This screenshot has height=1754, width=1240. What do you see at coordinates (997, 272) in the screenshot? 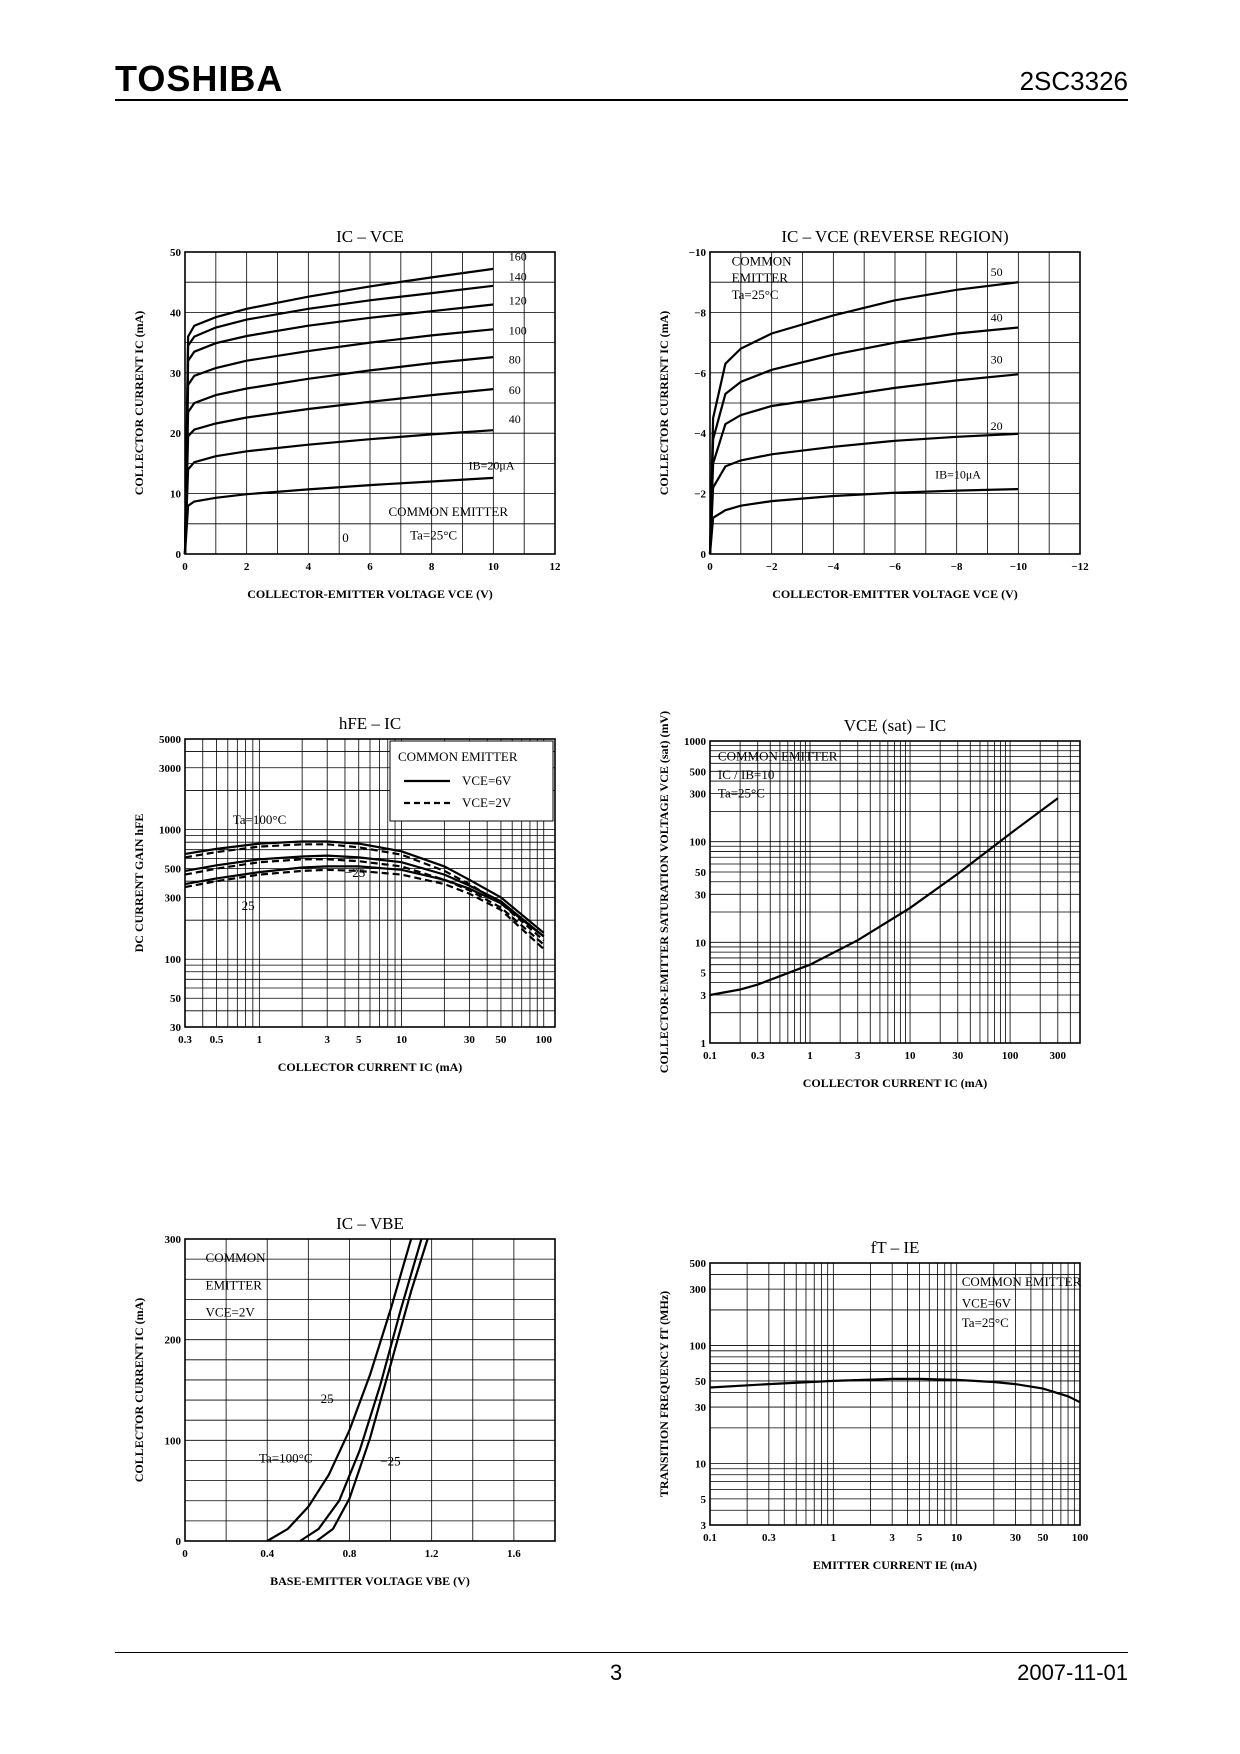
I see `series-label: 50` at bounding box center [997, 272].